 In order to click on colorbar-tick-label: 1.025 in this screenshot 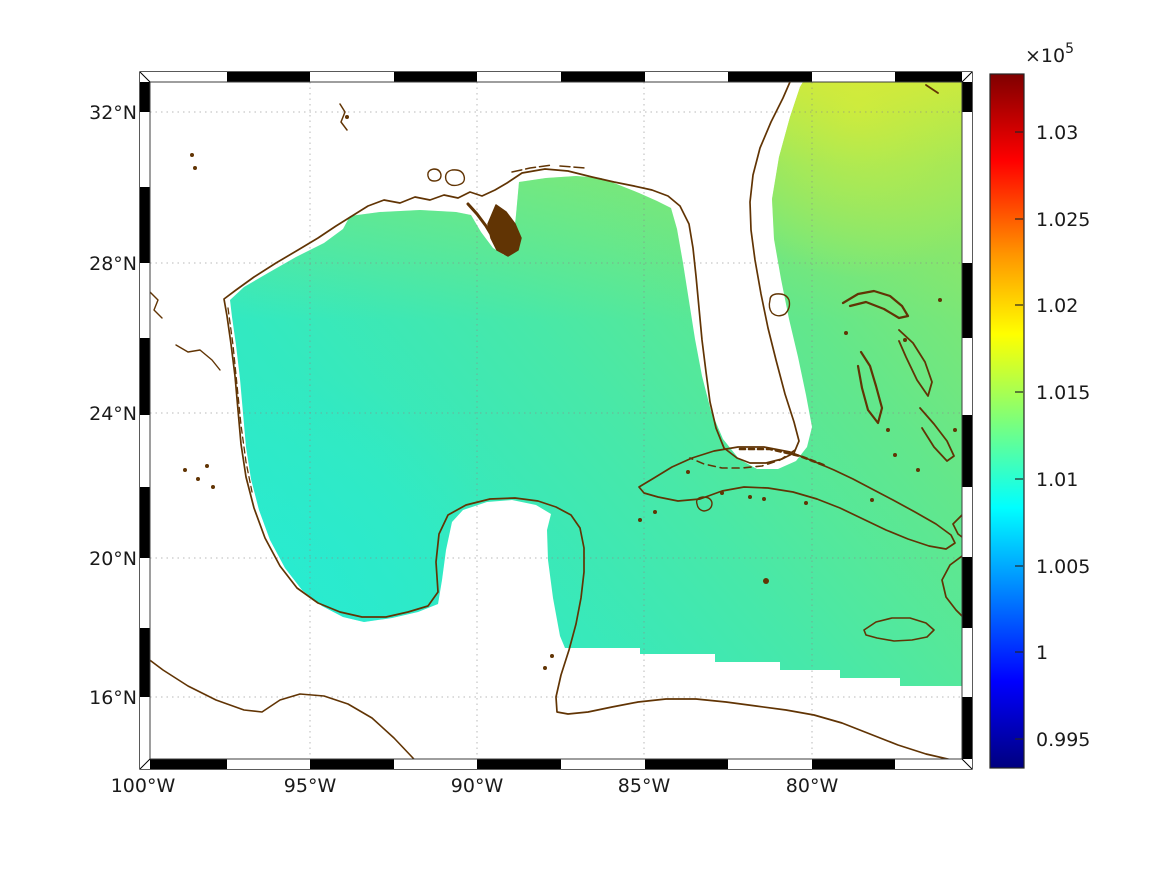, I will do `click(1063, 220)`.